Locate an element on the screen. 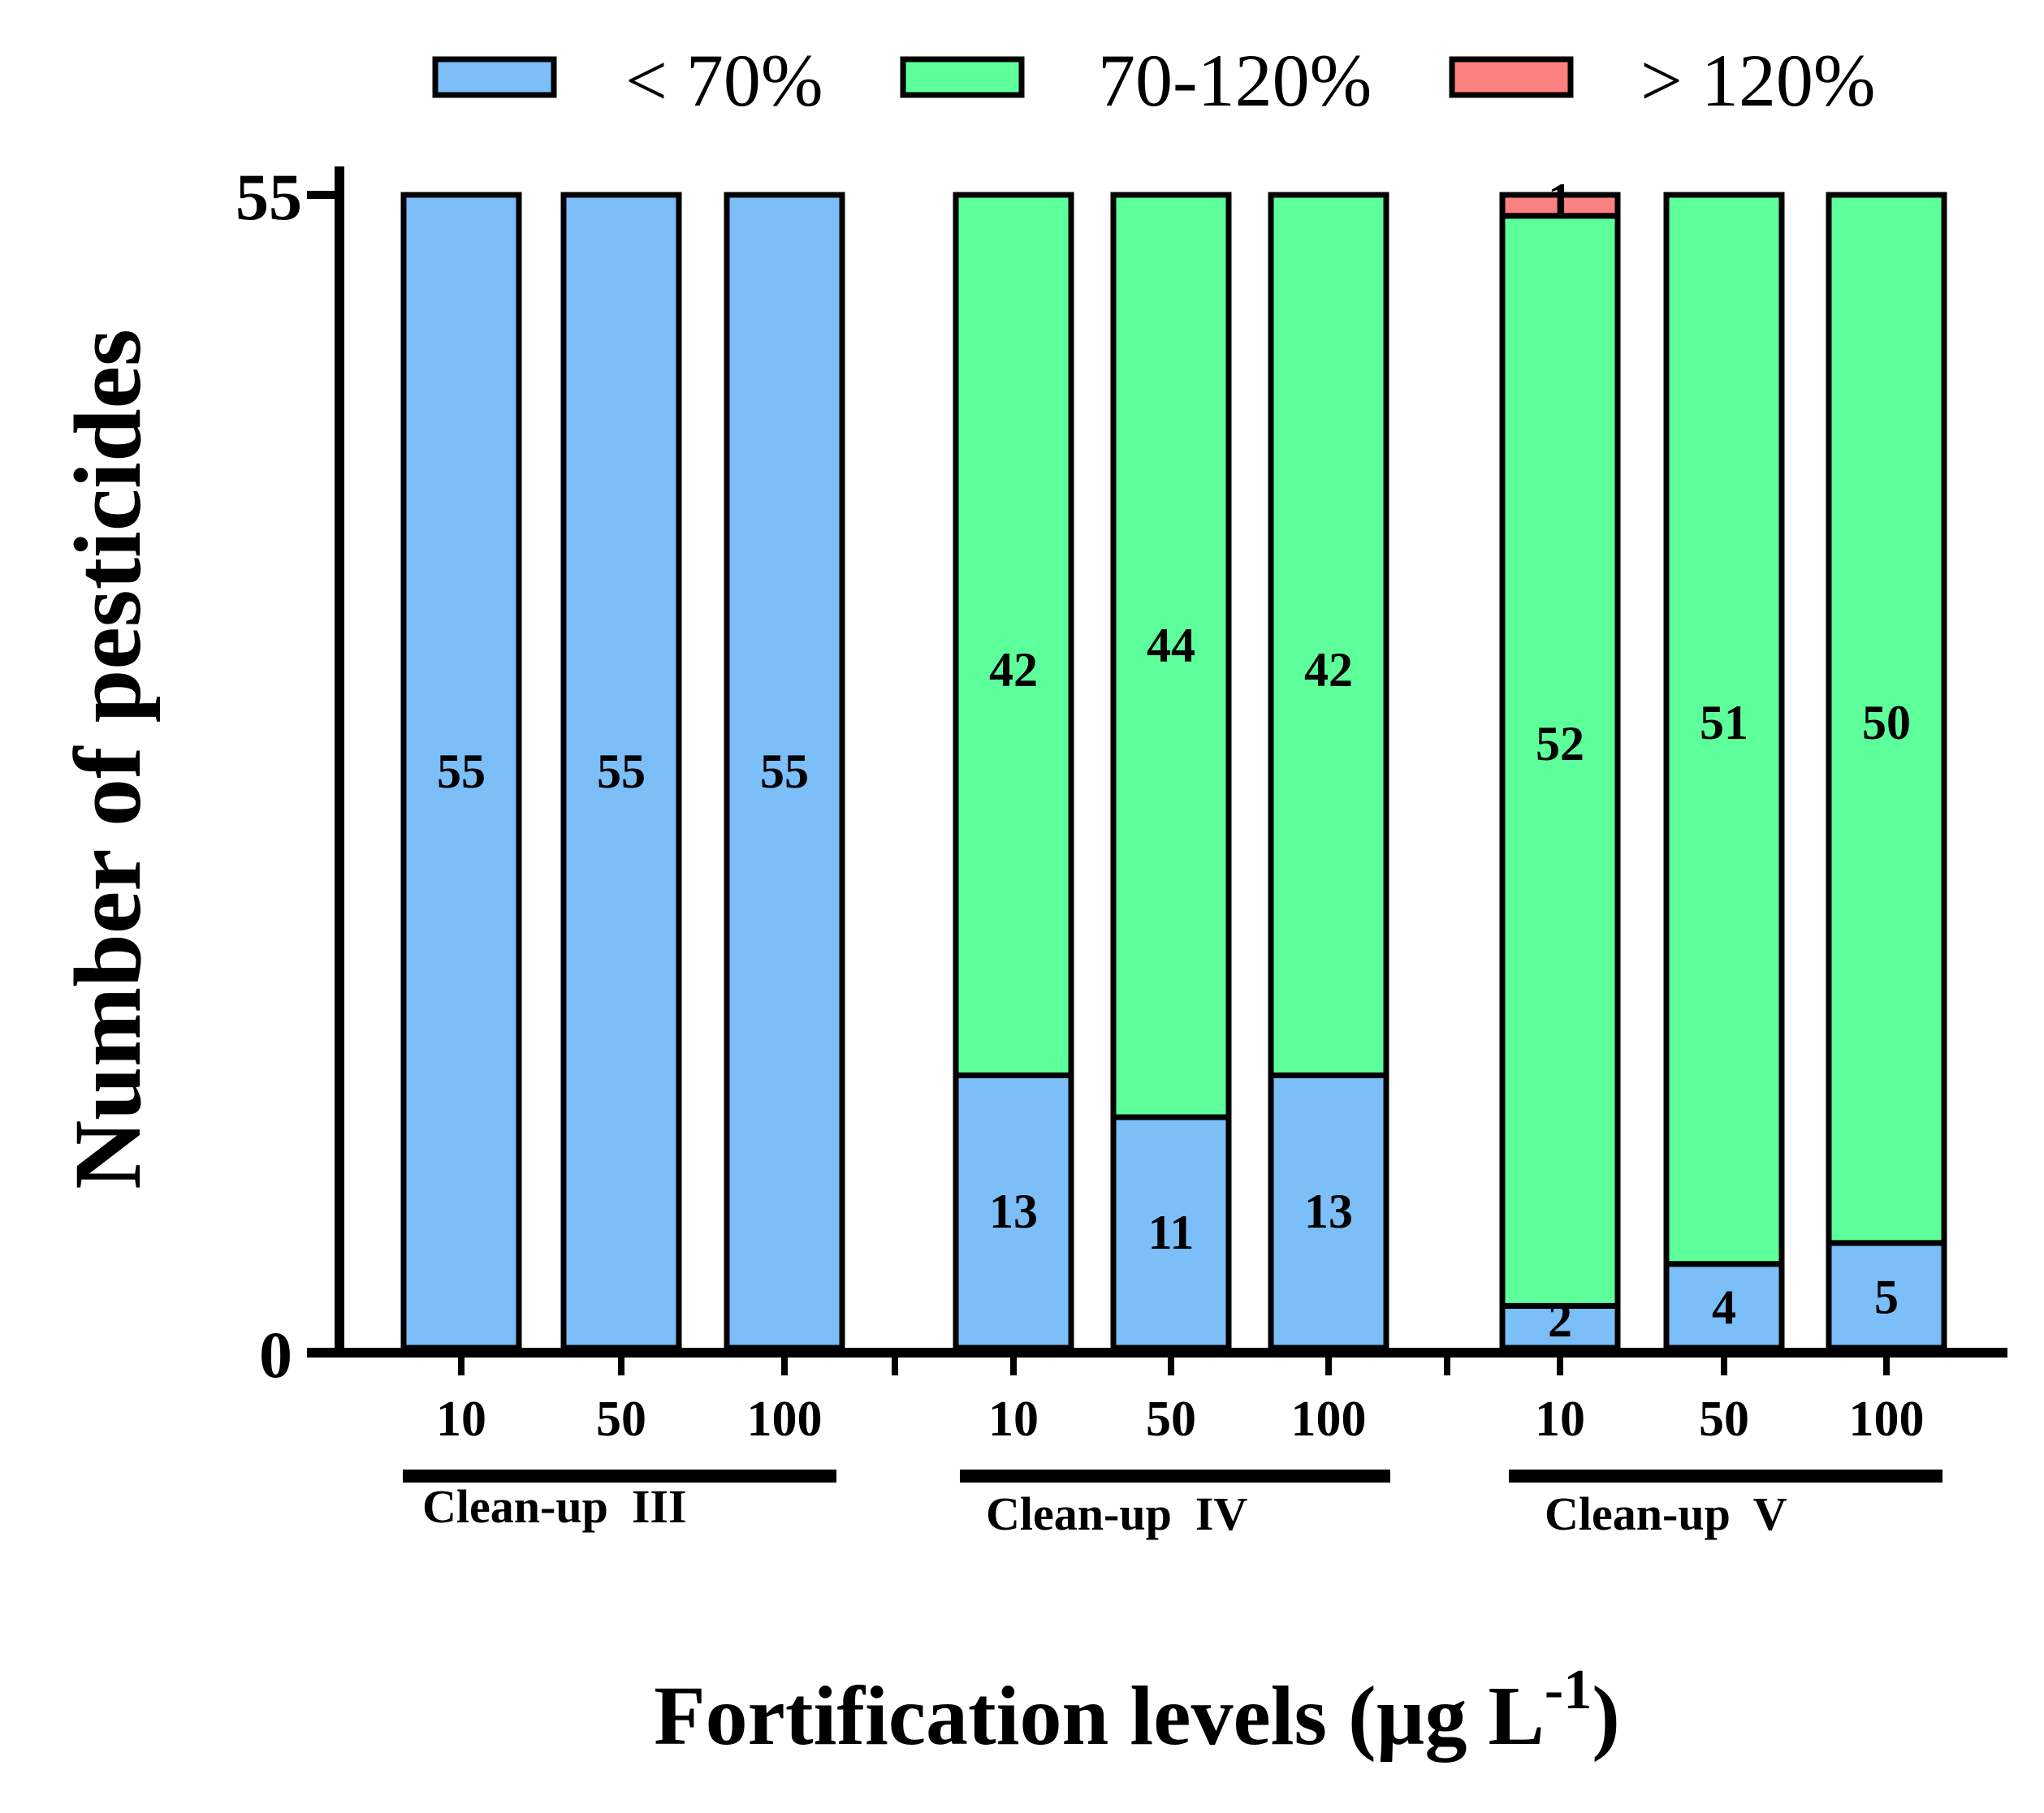 This screenshot has height=1813, width=2044. legend: < 70% 70-120% > 120% is located at coordinates (1154, 80).